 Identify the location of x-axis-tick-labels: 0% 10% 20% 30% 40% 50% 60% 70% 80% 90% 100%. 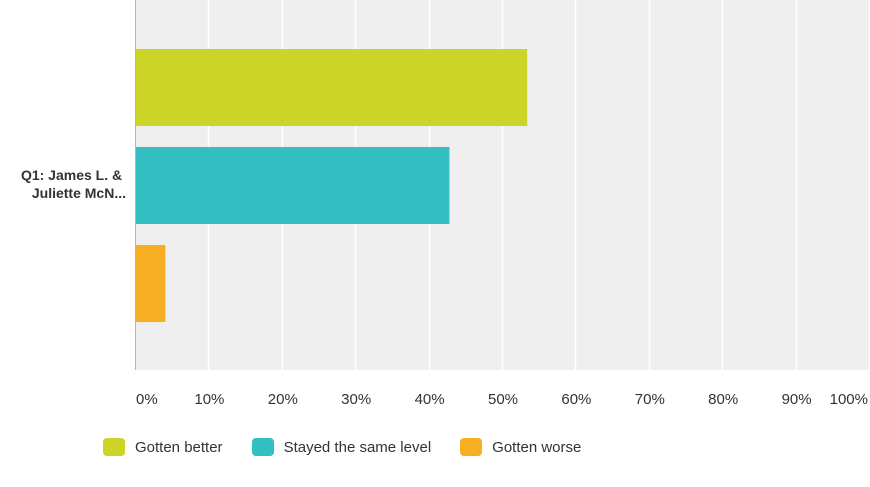
(502, 399).